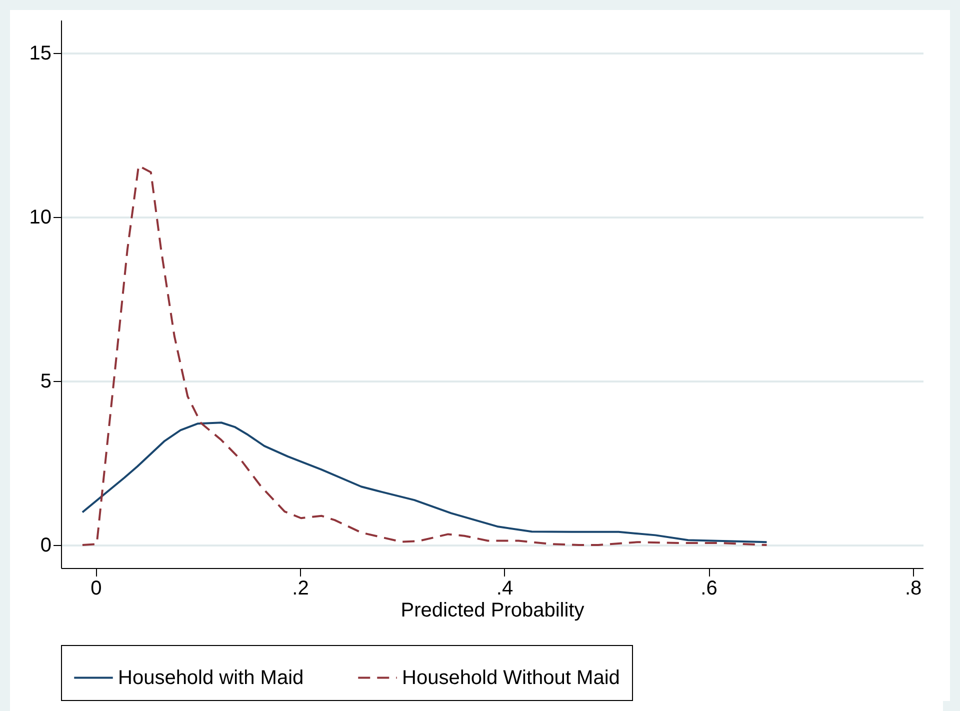 Image resolution: width=960 pixels, height=711 pixels. What do you see at coordinates (505, 589) in the screenshot?
I see `x-tick-label: .4` at bounding box center [505, 589].